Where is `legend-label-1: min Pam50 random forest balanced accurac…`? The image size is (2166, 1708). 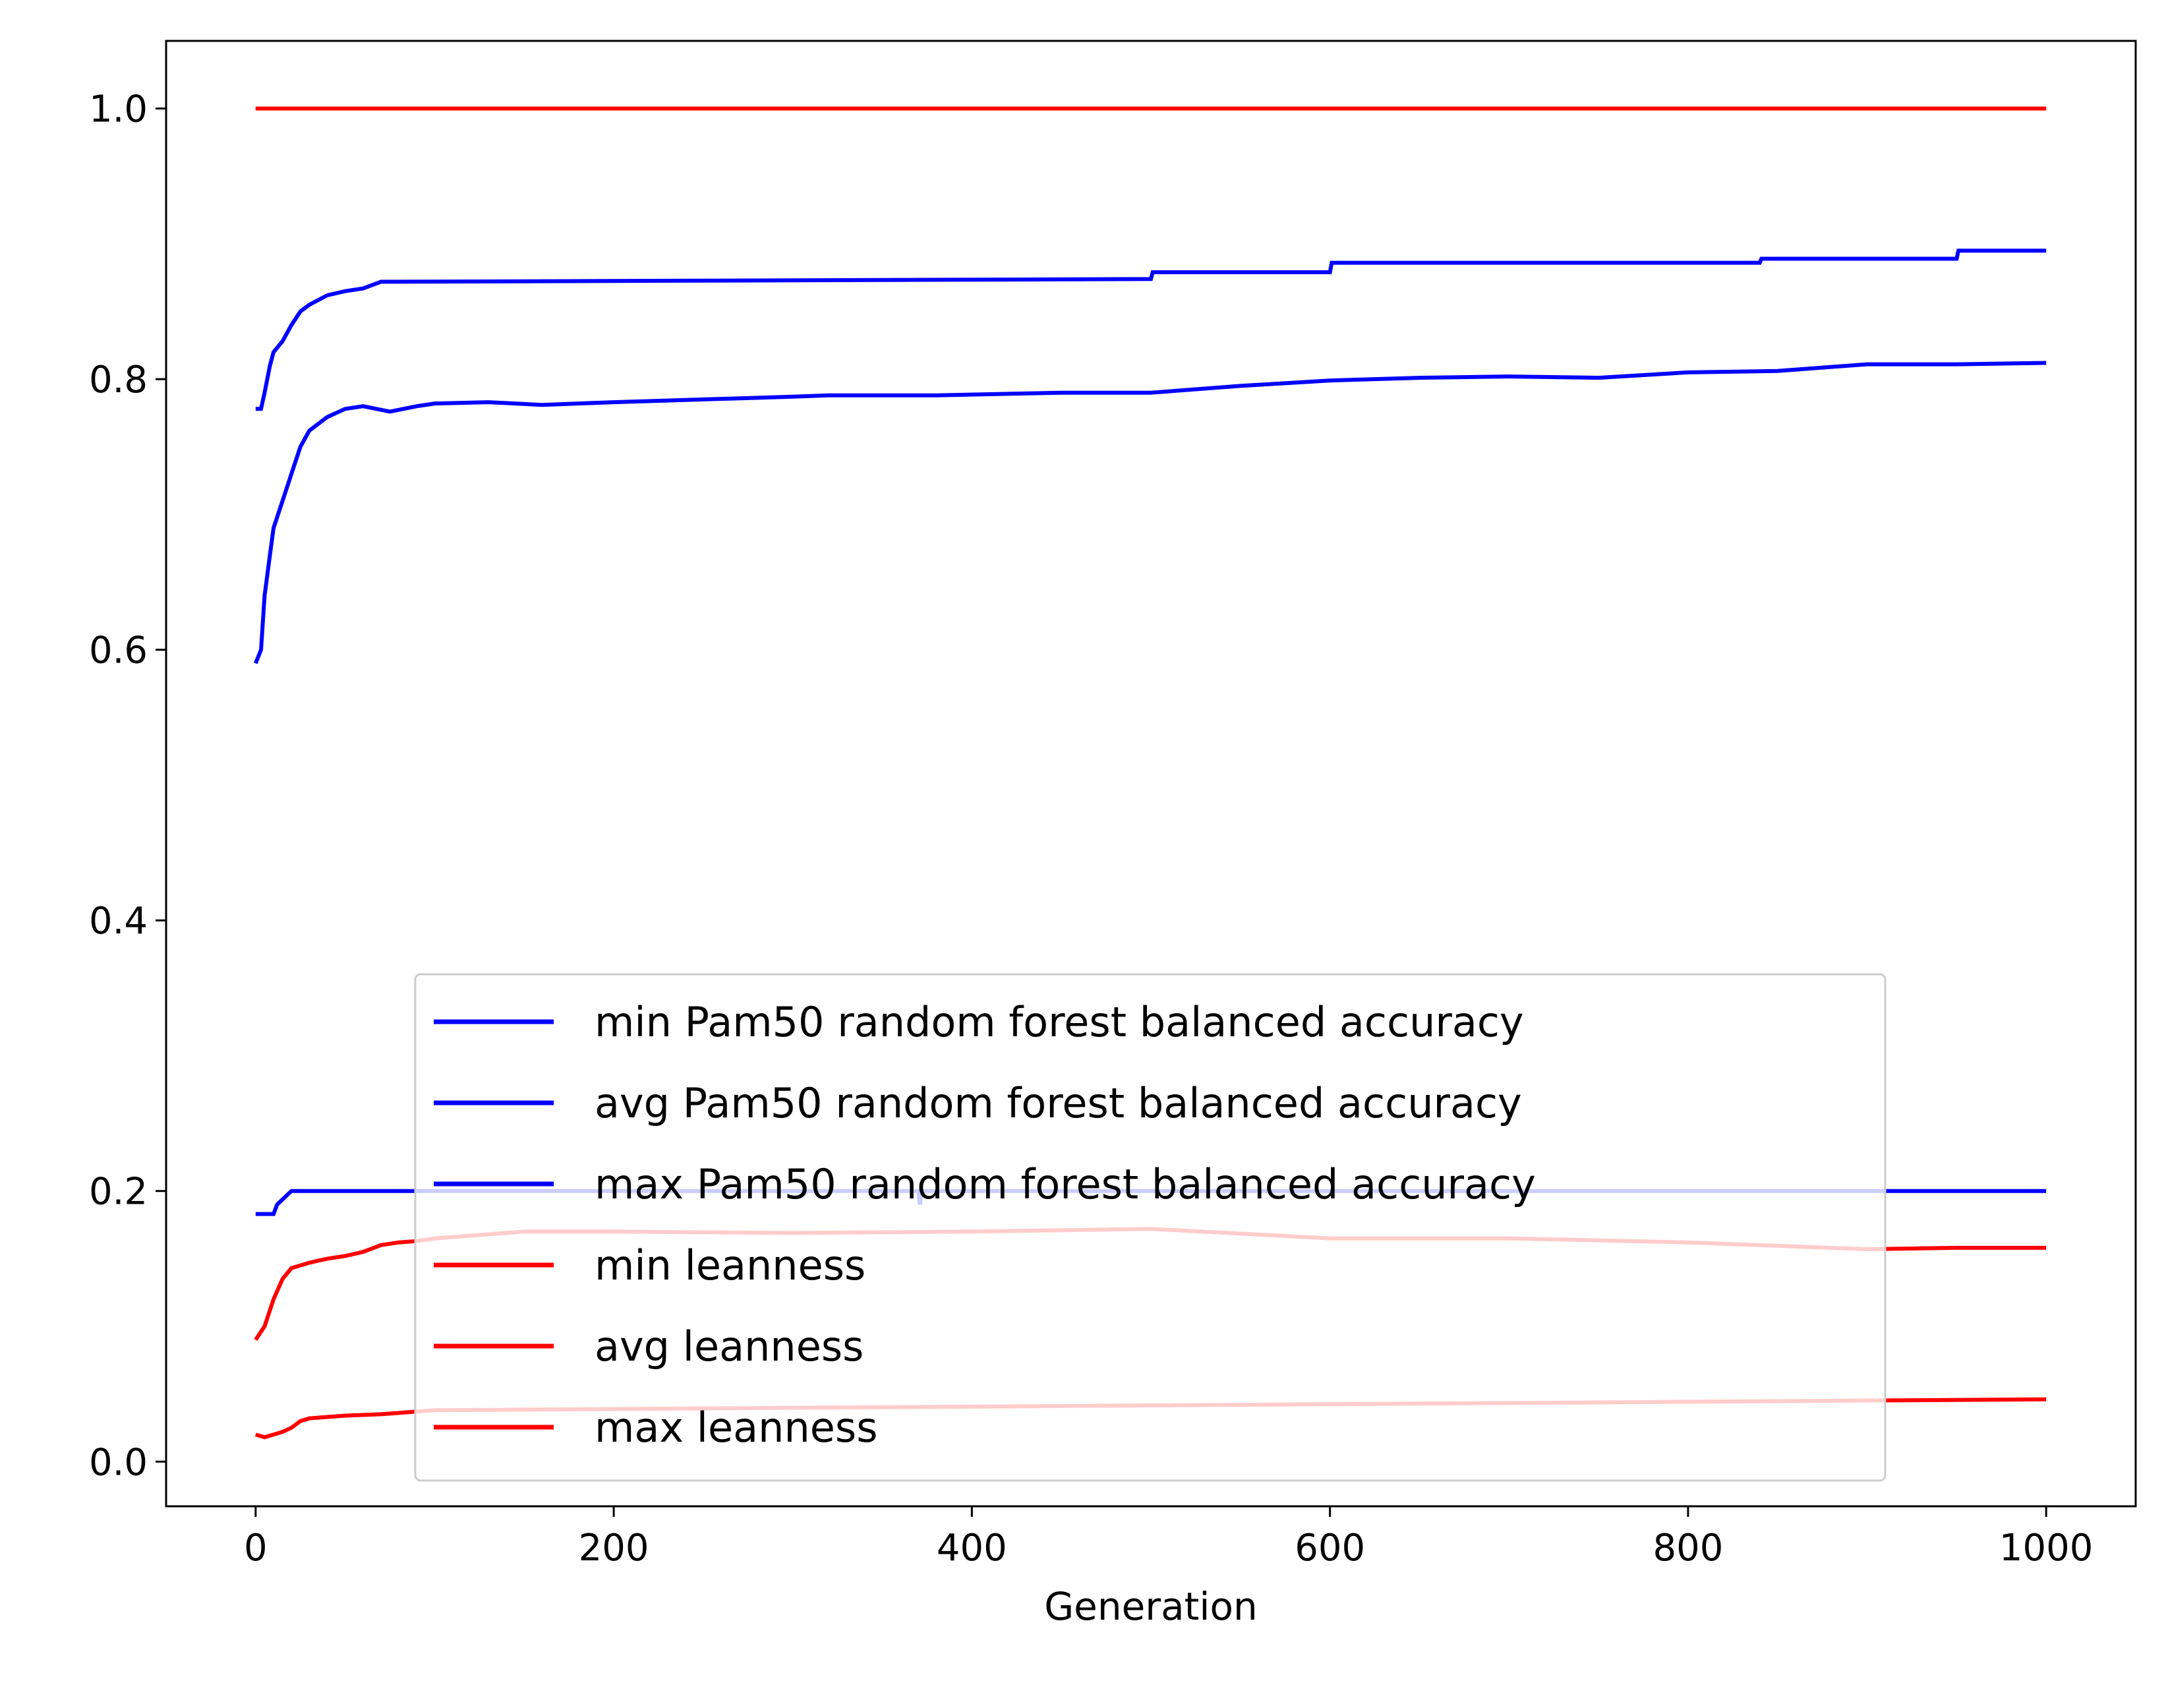 legend-label-1: min Pam50 random forest balanced accurac… is located at coordinates (1059, 1022).